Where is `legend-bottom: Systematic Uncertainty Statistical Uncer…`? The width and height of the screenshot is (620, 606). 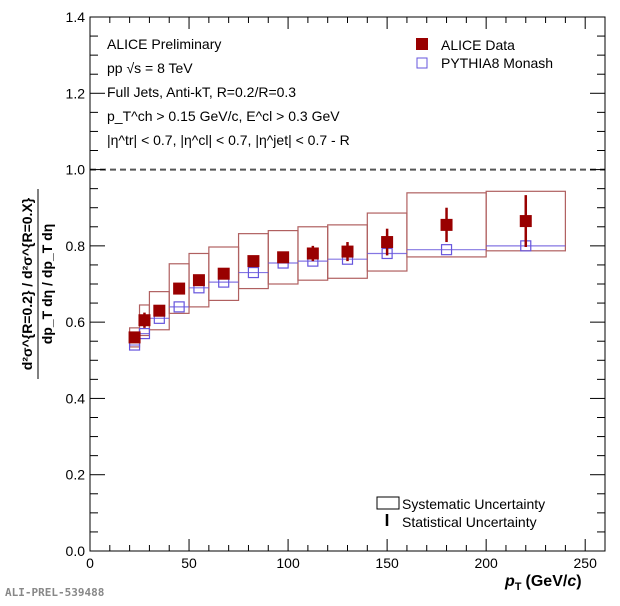 legend-bottom: Systematic Uncertainty Statistical Uncer… is located at coordinates (460, 513).